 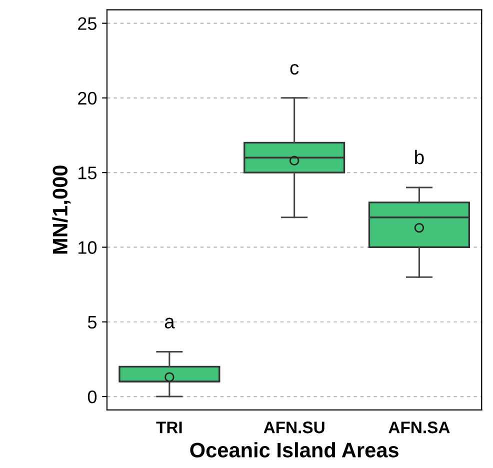 What do you see at coordinates (294, 450) in the screenshot?
I see `x-axis-title: Oceanic Island Areas` at bounding box center [294, 450].